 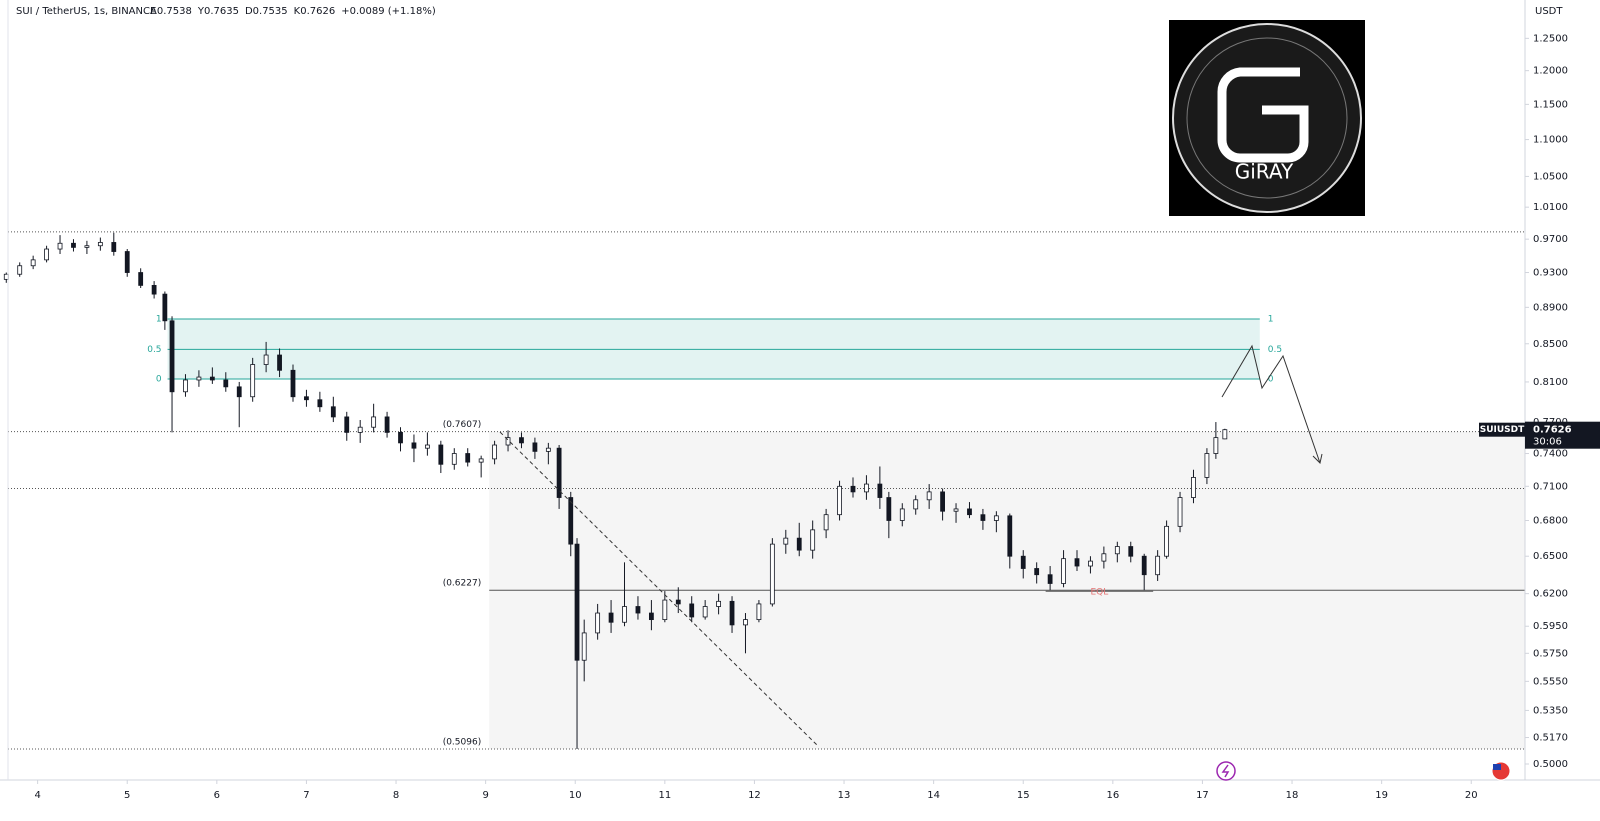 I want to click on logo: GiRAY, so click(x=1267, y=118).